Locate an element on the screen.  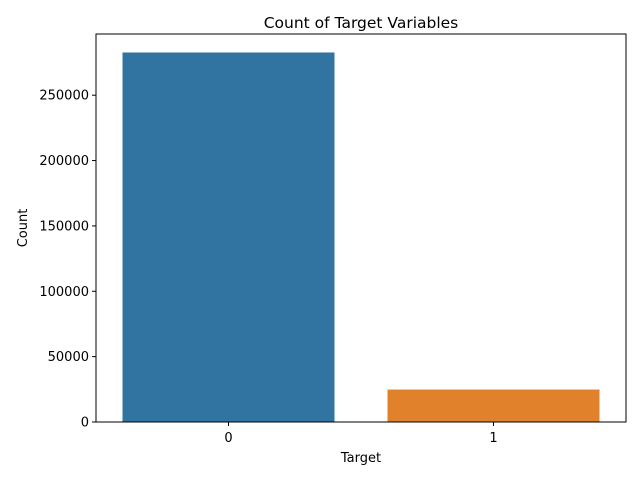
y-tick-label: 0 is located at coordinates (85, 423).